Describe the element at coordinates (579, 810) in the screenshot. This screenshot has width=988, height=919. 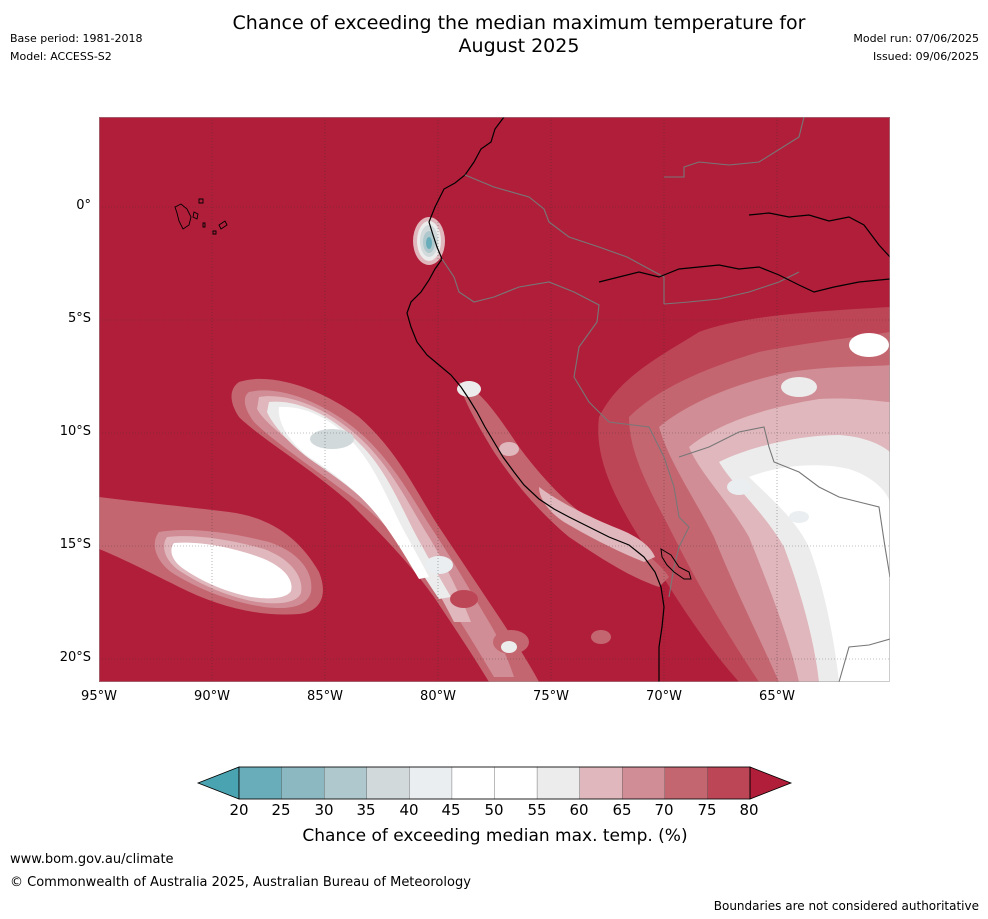
I see `colorbar-tick-60: 60` at that location.